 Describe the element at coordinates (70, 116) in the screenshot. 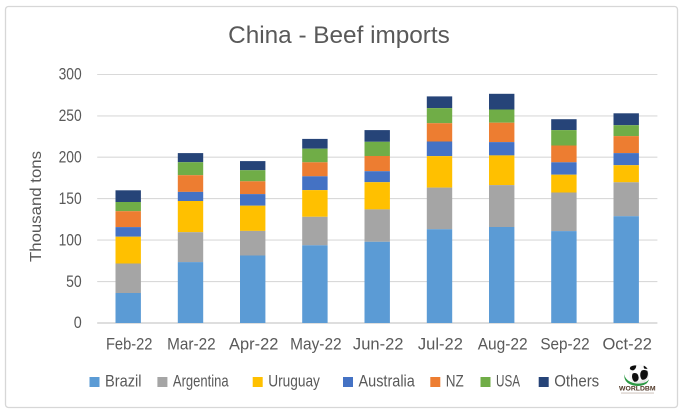

I see `svg-text: 250` at that location.